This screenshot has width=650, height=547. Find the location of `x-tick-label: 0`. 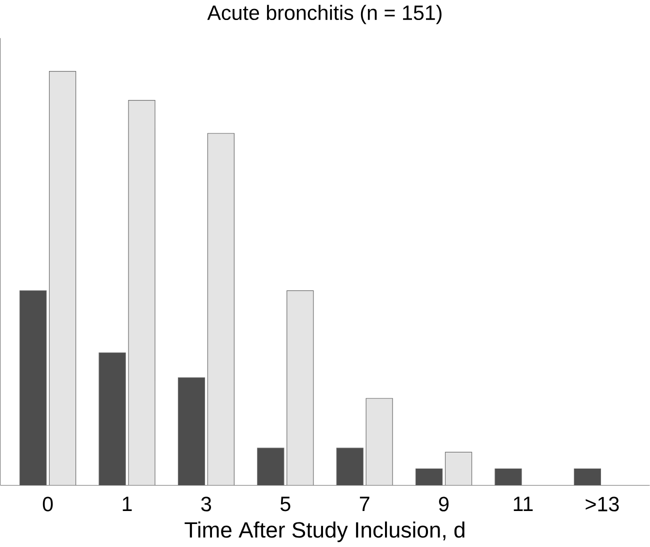

x-tick-label: 0 is located at coordinates (47, 504).